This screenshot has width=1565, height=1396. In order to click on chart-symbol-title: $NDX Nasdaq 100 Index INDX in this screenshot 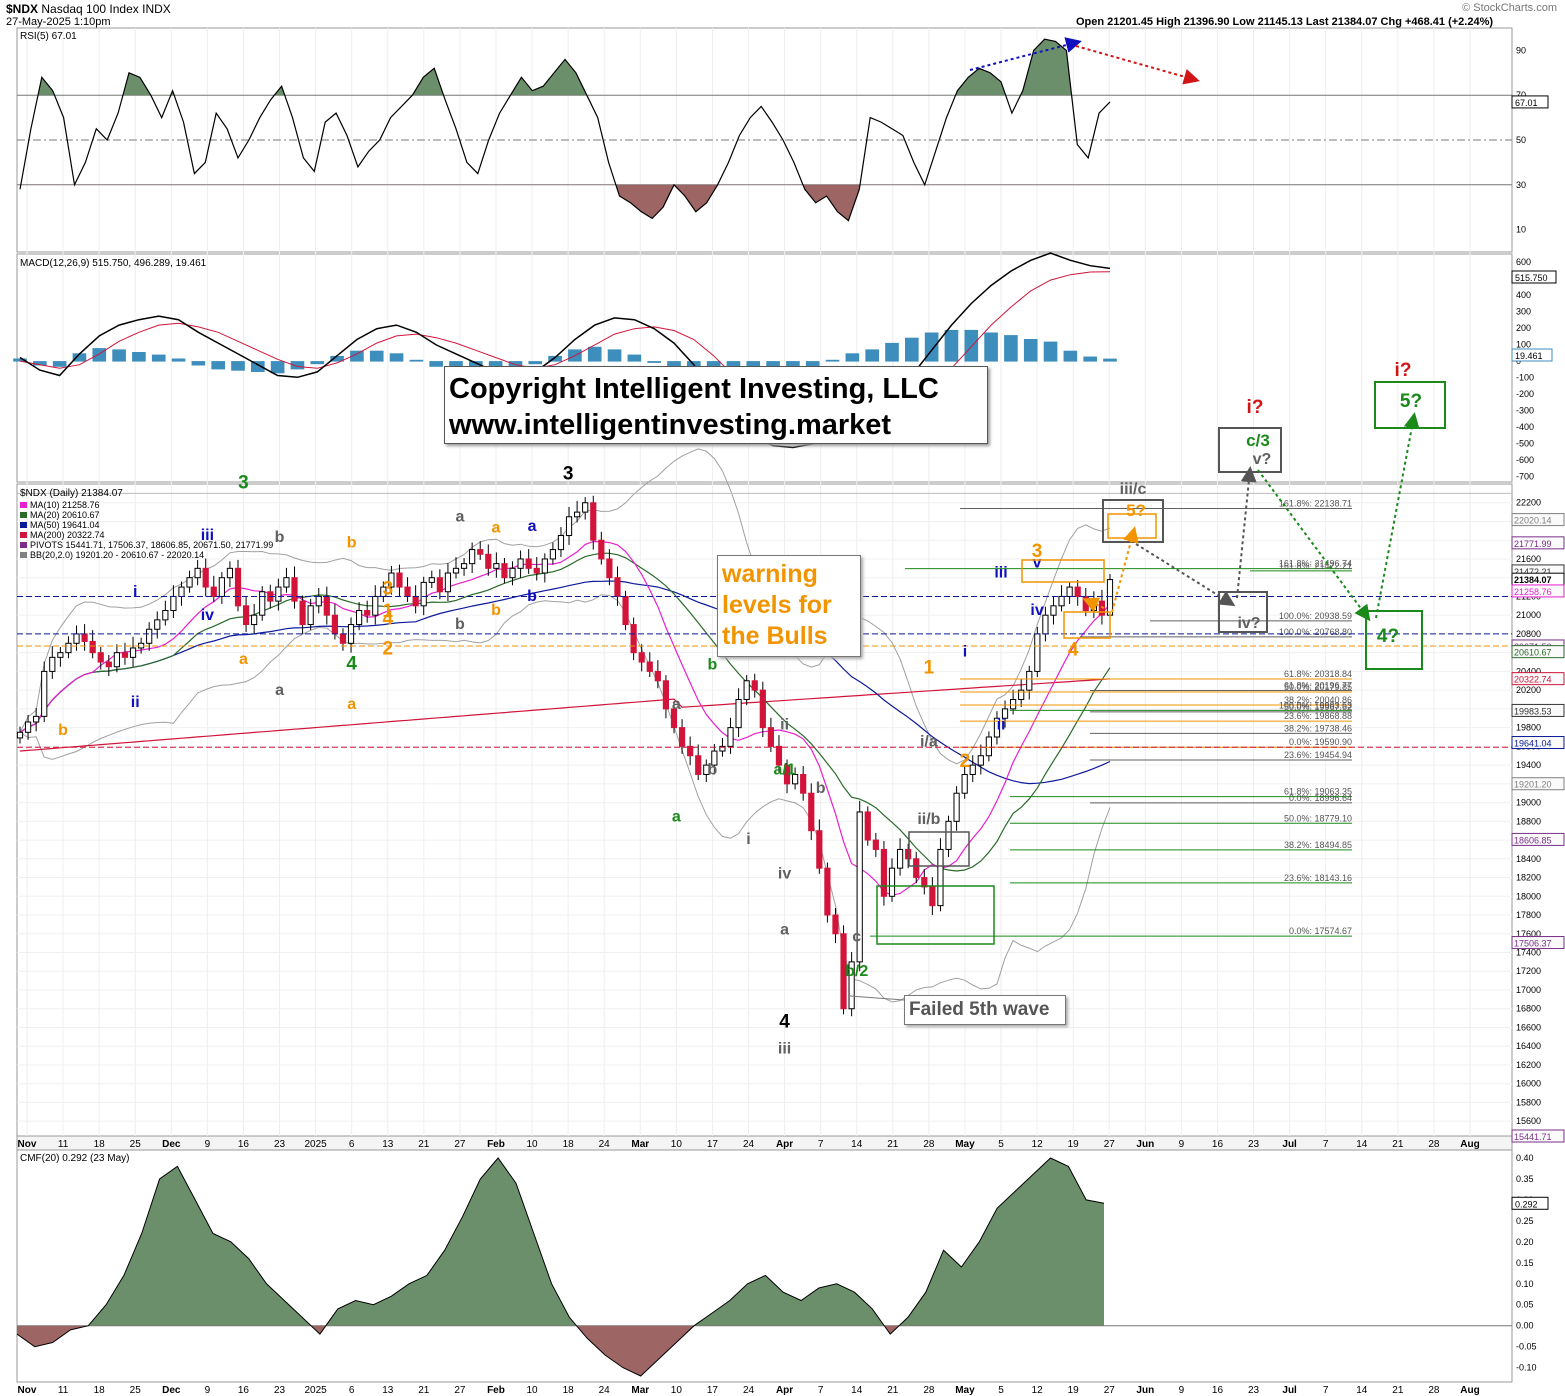, I will do `click(88, 9)`.